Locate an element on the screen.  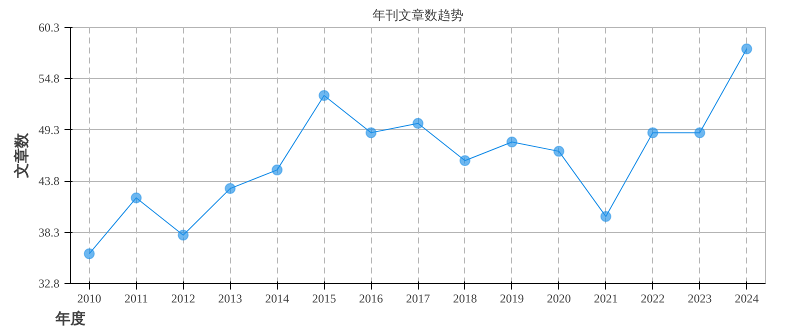
x-tick-label: 2015 is located at coordinates (324, 299).